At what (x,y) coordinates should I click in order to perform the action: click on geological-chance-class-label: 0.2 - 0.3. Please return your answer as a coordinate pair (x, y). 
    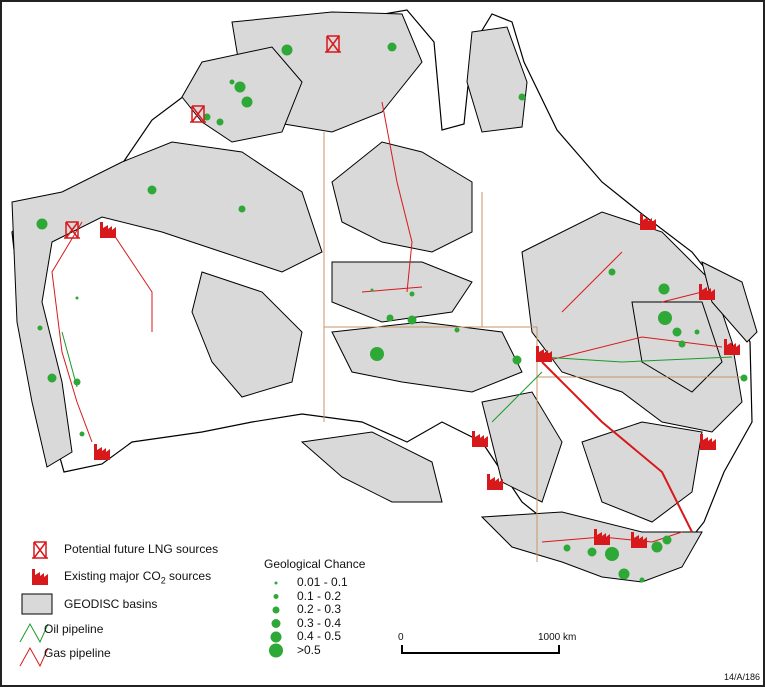
    Looking at the image, I should click on (319, 609).